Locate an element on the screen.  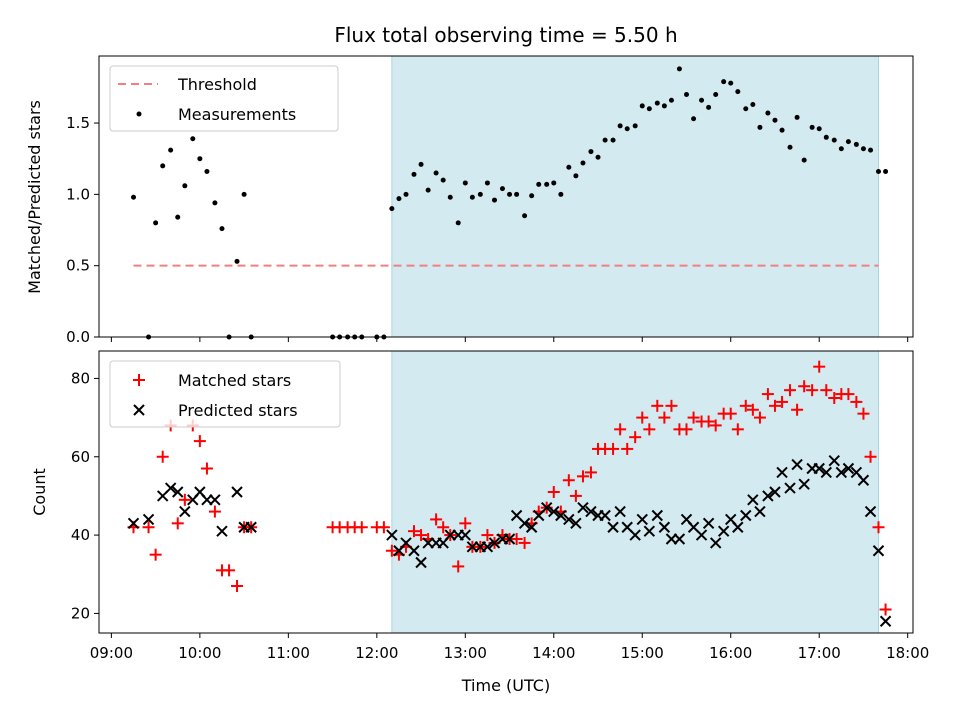
x-tick-label: 16:00 is located at coordinates (730, 653).